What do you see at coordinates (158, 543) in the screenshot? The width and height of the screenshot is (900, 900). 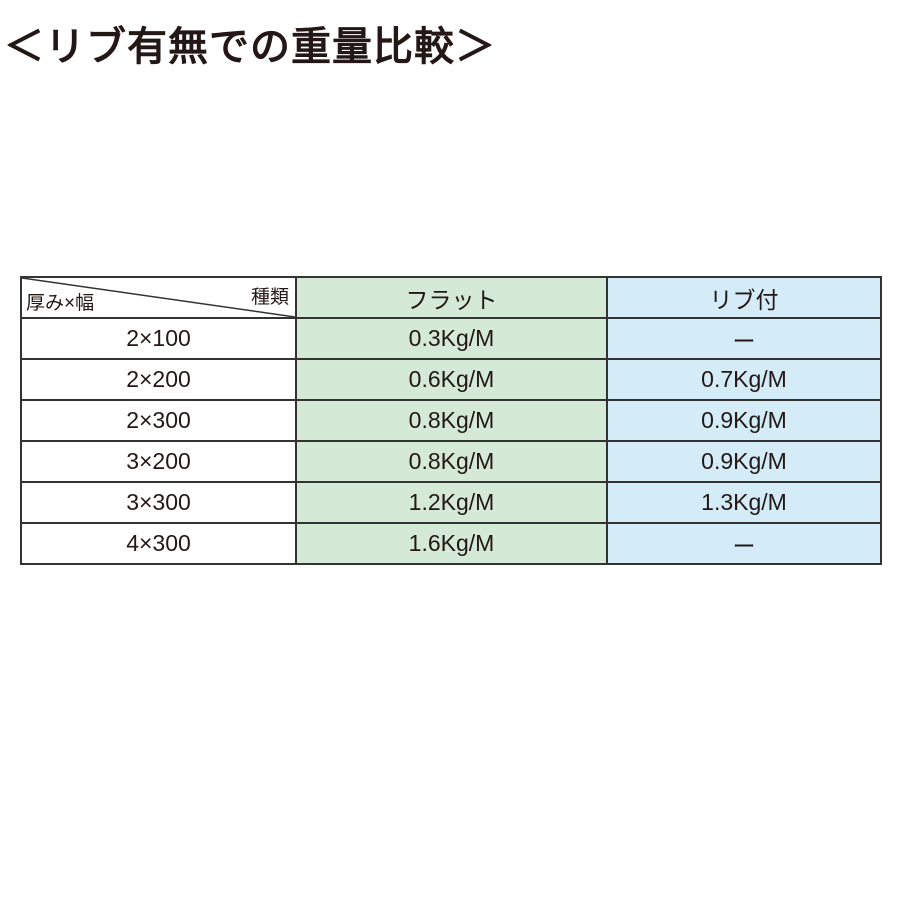 I see `size-cell: 4×300` at bounding box center [158, 543].